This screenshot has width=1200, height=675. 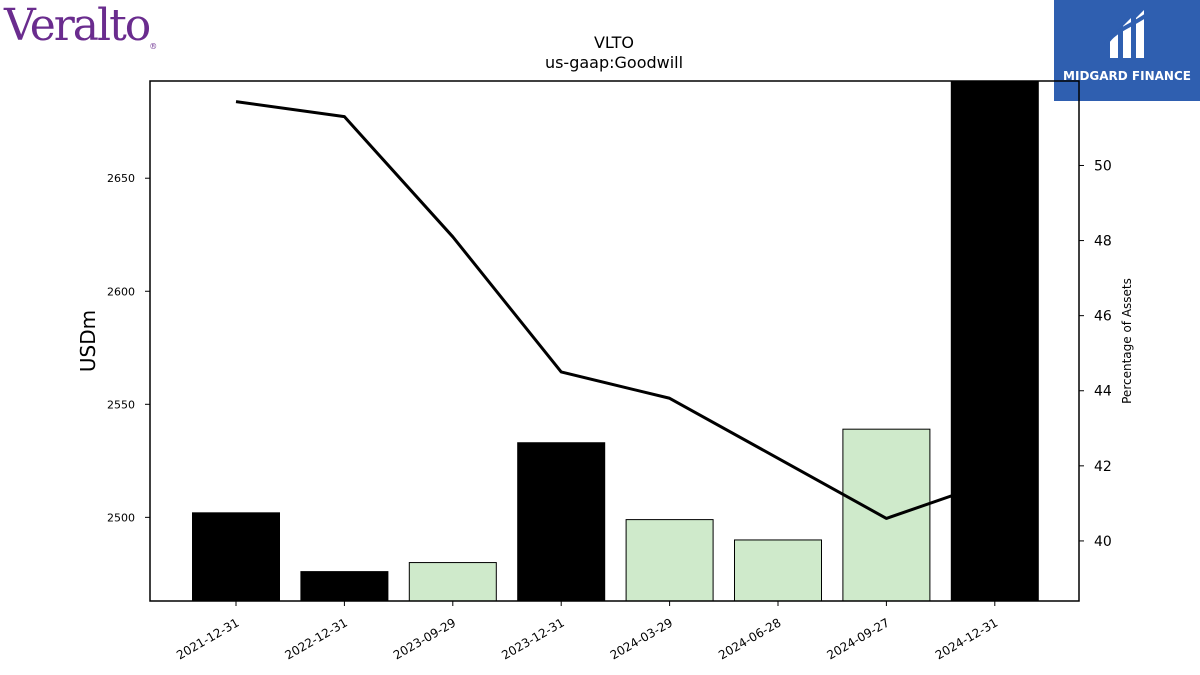 I want to click on chart-subtitle: us-gaap:Goodwill, so click(x=614, y=62).